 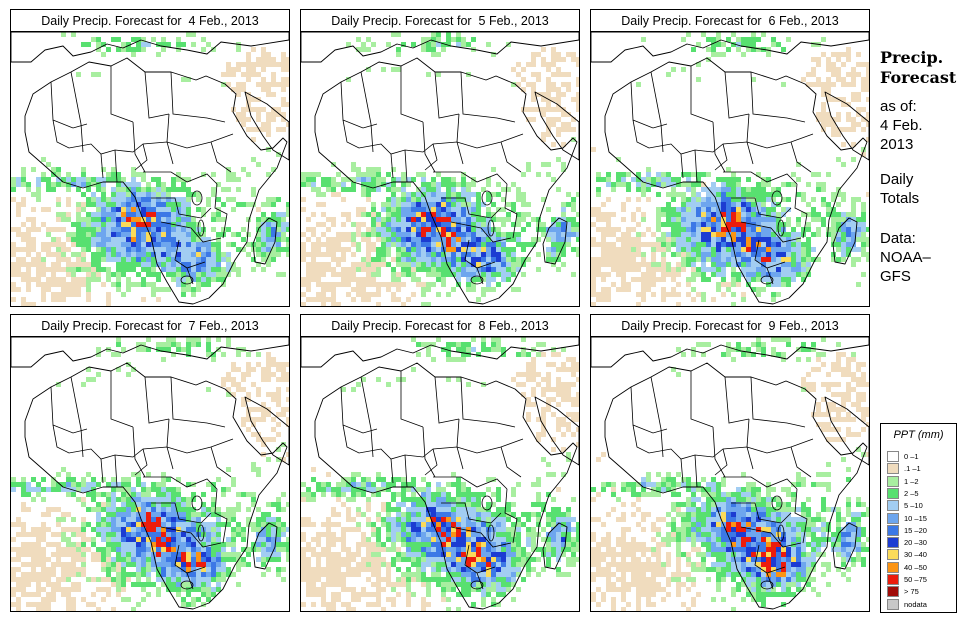 What do you see at coordinates (898, 106) in the screenshot?
I see `as-of-label: as of:` at bounding box center [898, 106].